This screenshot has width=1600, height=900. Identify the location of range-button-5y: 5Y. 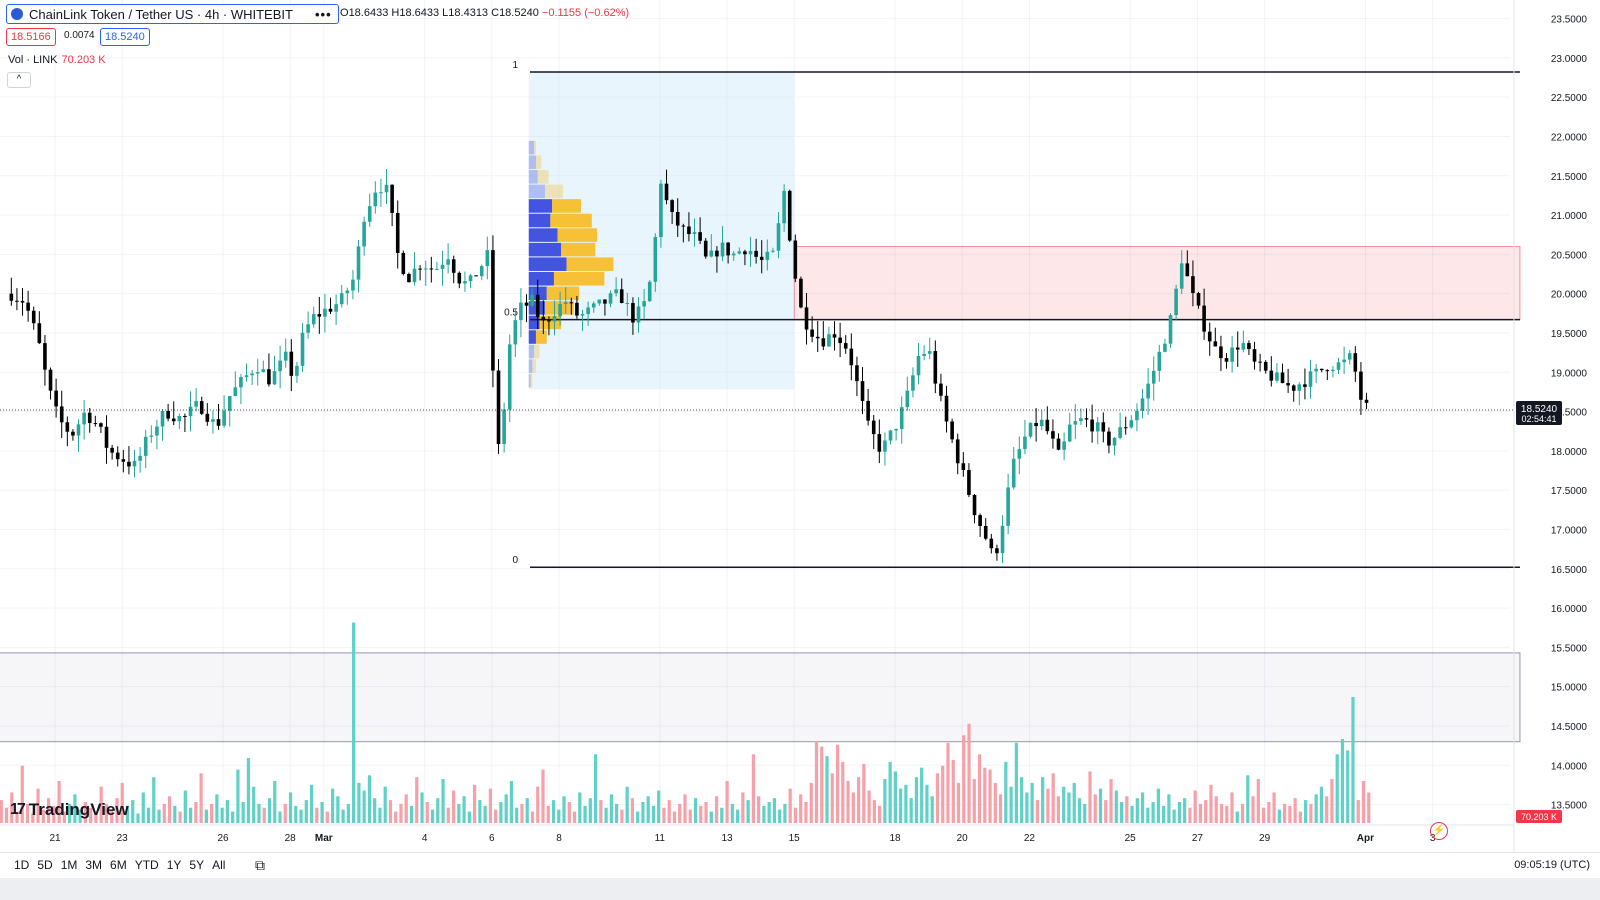
(197, 865).